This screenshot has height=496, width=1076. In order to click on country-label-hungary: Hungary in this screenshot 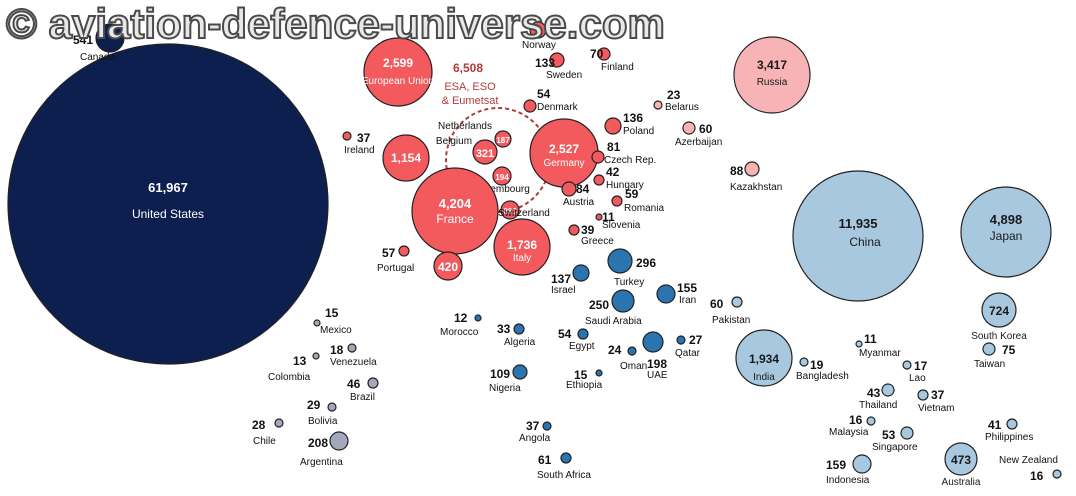, I will do `click(625, 185)`.